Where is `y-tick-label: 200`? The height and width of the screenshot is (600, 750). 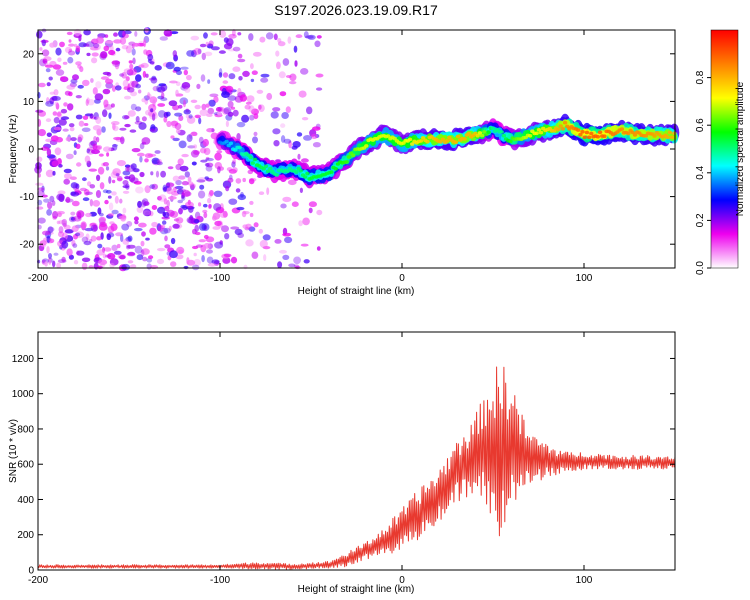
y-tick-label: 200 is located at coordinates (25, 535).